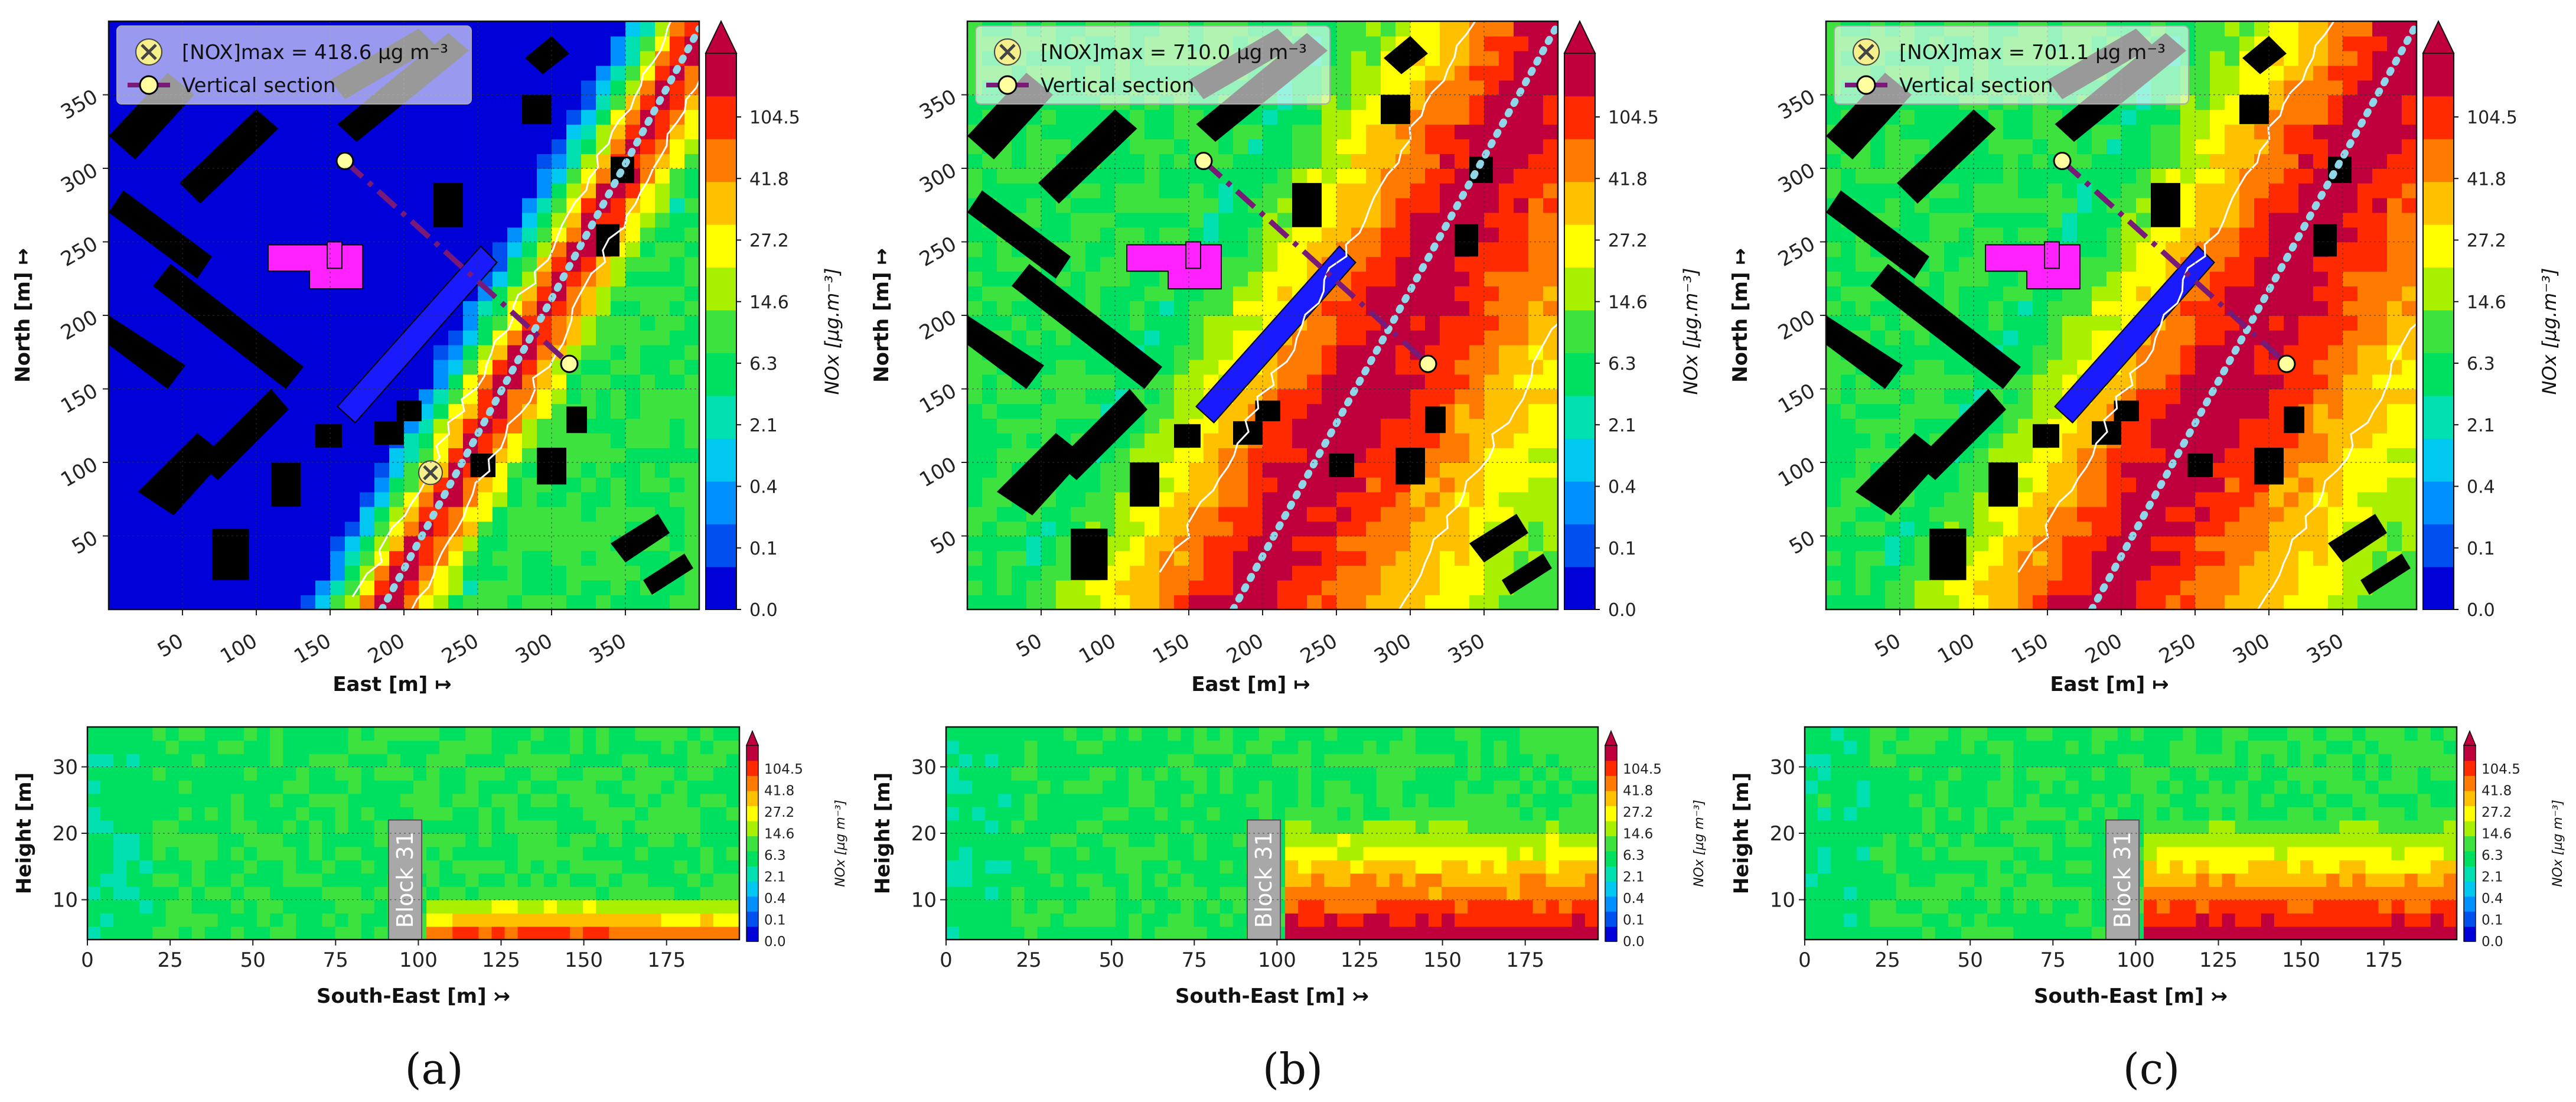 The height and width of the screenshot is (1102, 2576). What do you see at coordinates (169, 960) in the screenshot?
I see `section-x-tick-label: 25` at bounding box center [169, 960].